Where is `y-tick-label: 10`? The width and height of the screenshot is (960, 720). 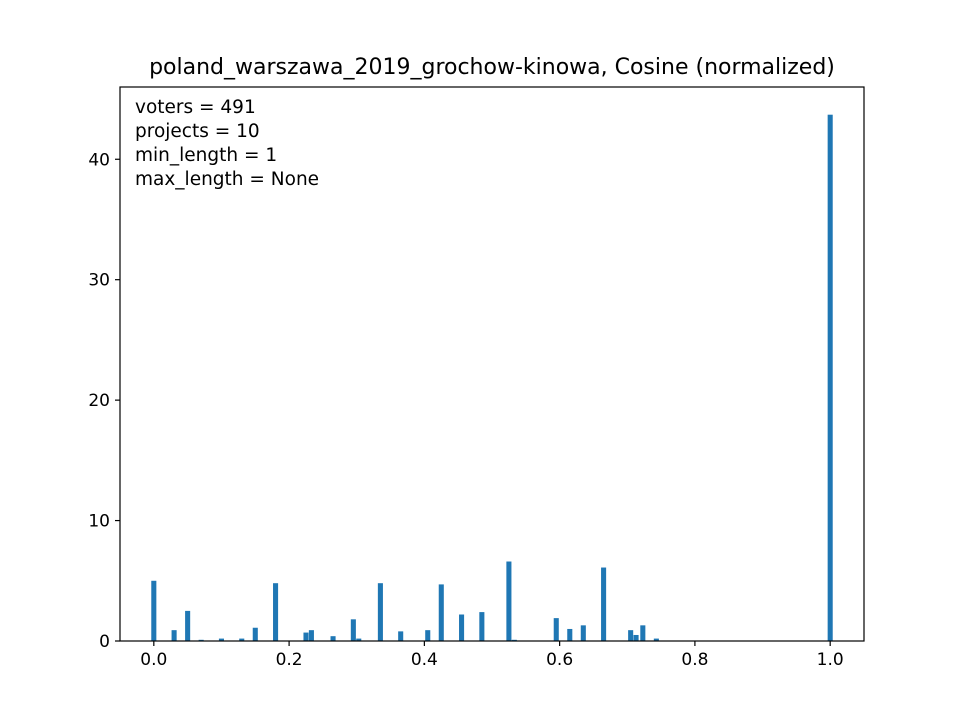
y-tick-label: 10 is located at coordinates (99, 522).